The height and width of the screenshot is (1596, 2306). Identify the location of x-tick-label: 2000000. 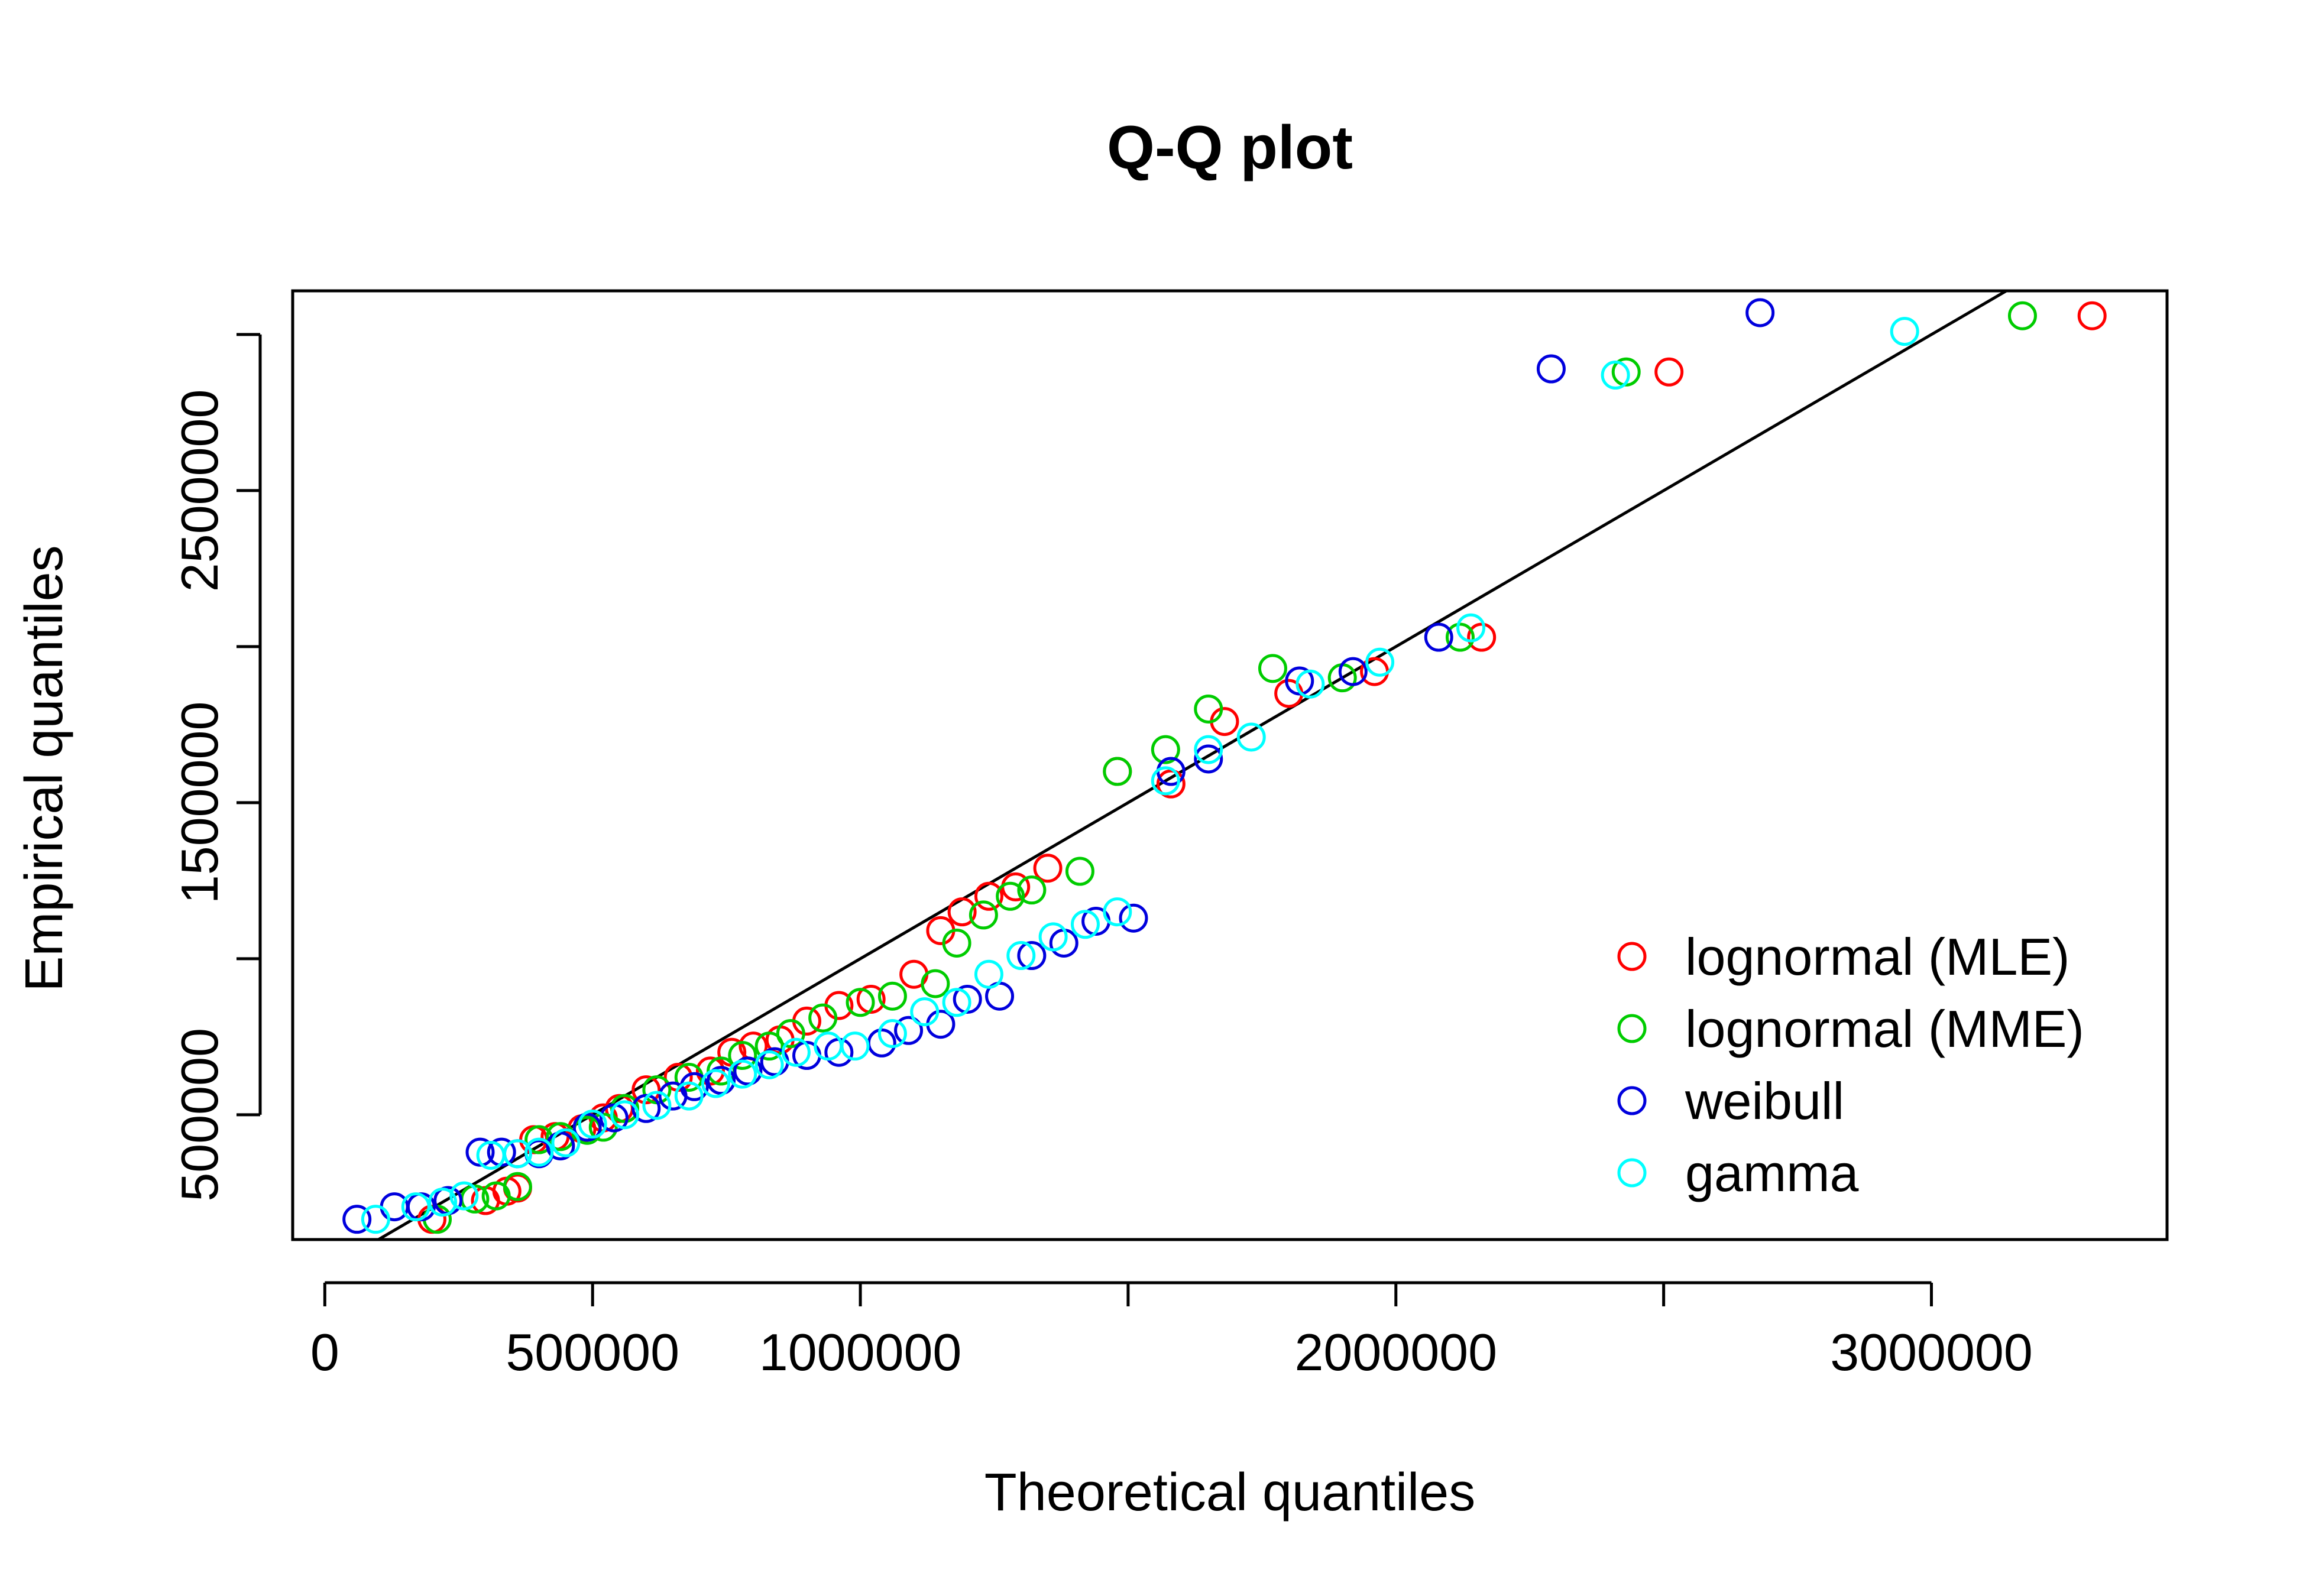
(1395, 1352).